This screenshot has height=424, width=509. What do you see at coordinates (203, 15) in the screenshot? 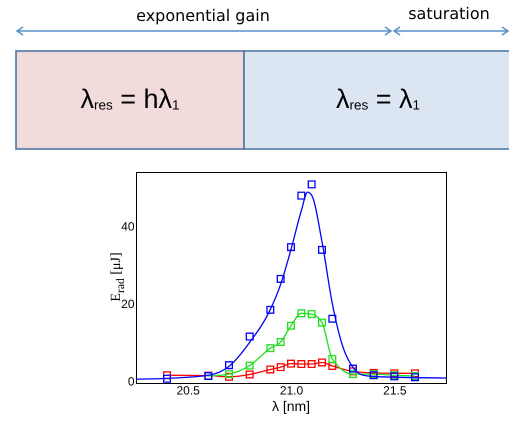
I see `text: exponential gain` at bounding box center [203, 15].